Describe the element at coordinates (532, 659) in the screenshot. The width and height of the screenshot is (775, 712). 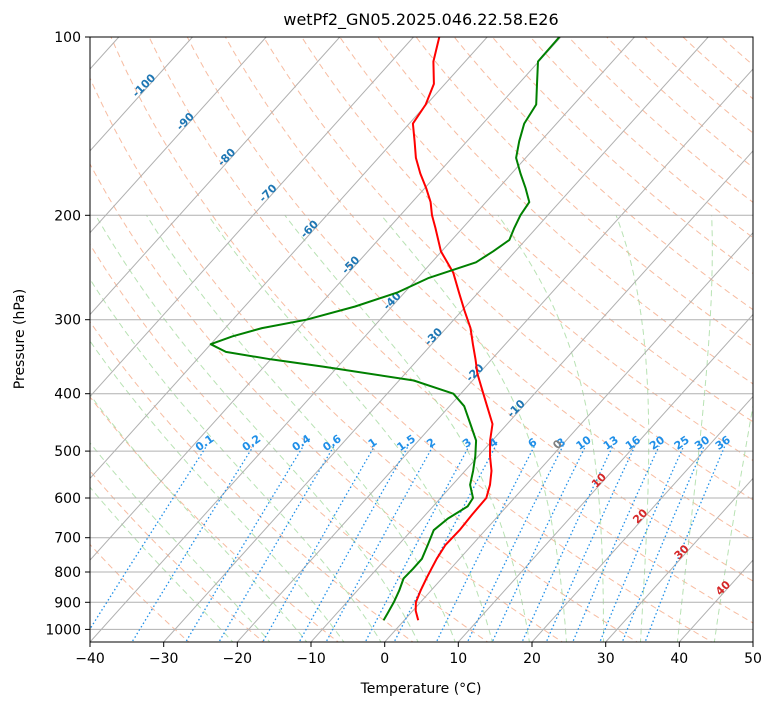
I see `x-tick-label: 20` at that location.